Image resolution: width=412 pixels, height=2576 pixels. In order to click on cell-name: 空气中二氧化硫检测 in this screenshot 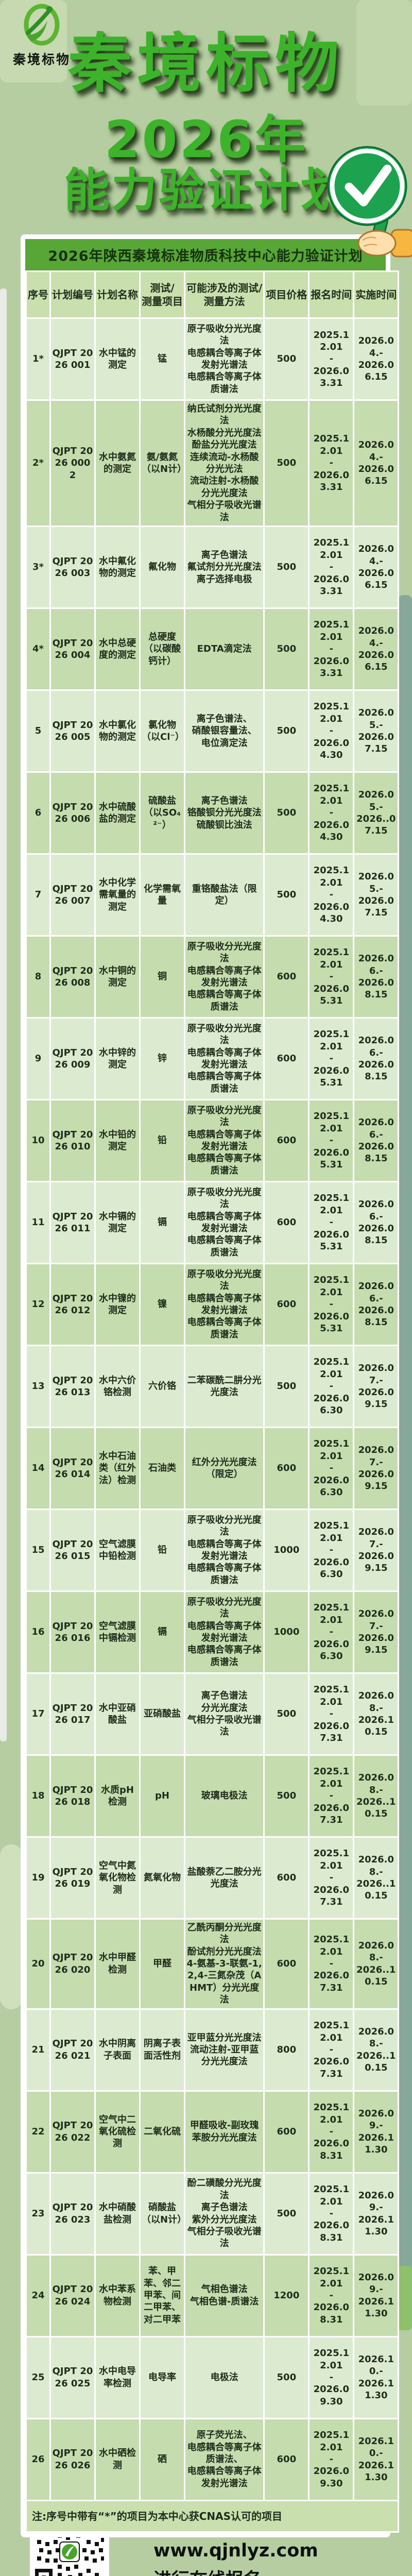, I will do `click(117, 2131)`.